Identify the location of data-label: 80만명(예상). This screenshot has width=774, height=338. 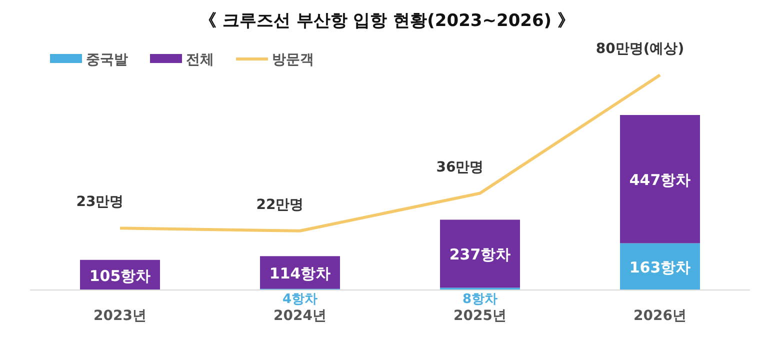
(640, 49).